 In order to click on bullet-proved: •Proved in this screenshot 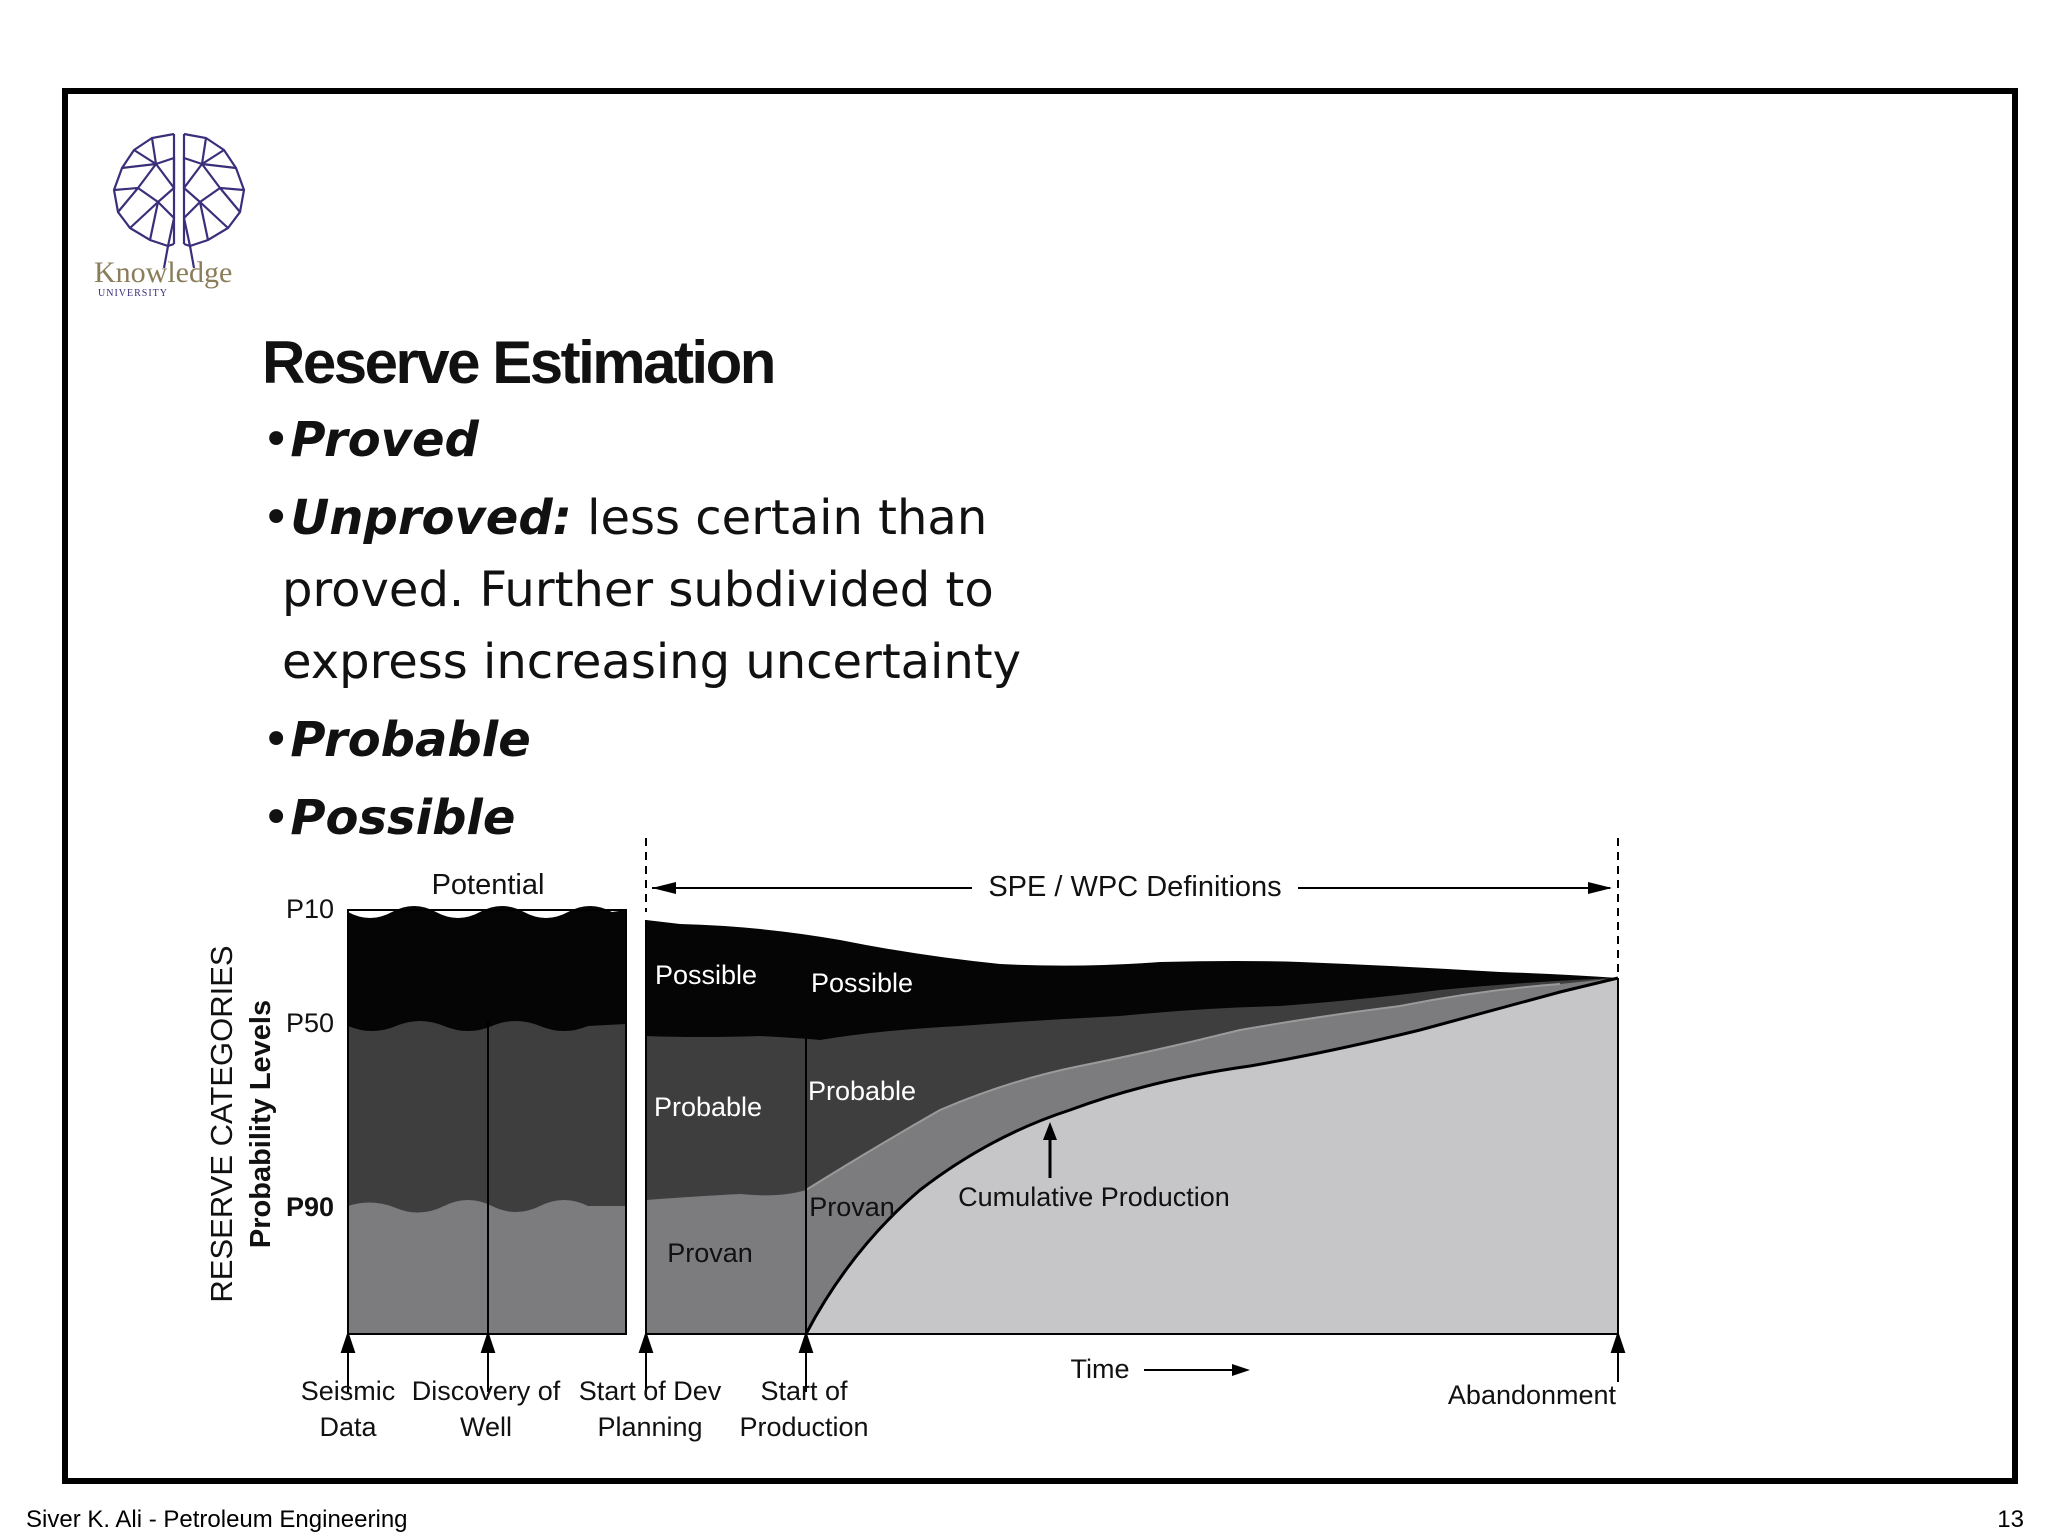, I will do `click(370, 440)`.